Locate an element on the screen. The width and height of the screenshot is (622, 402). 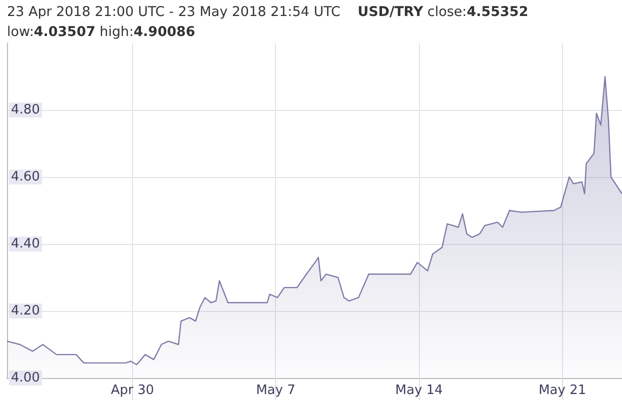
y-tick-label: 4.80 is located at coordinates (25, 110).